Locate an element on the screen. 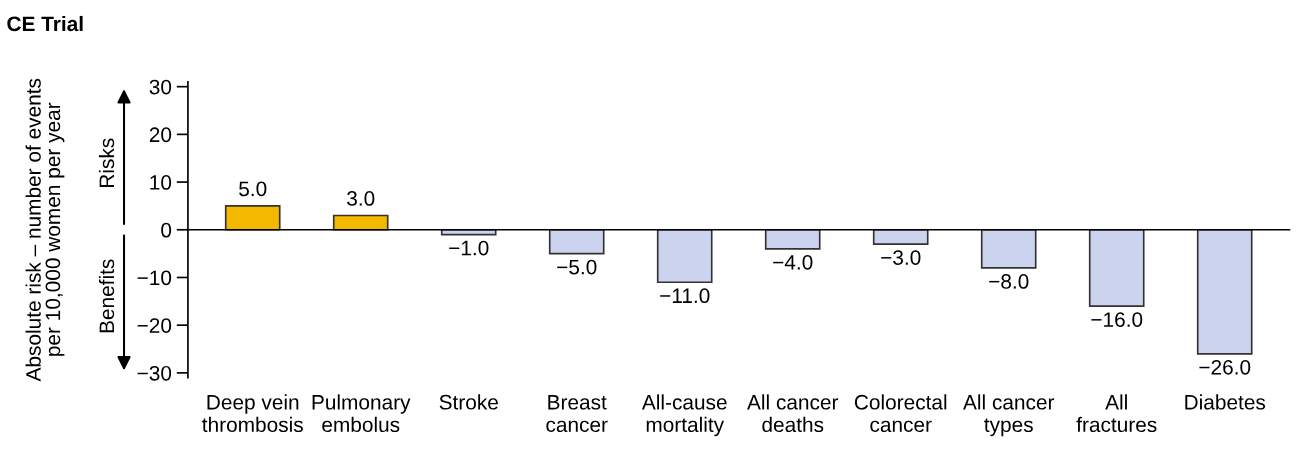 This screenshot has height=455, width=1296. y-tick-label: −30 is located at coordinates (154, 373).